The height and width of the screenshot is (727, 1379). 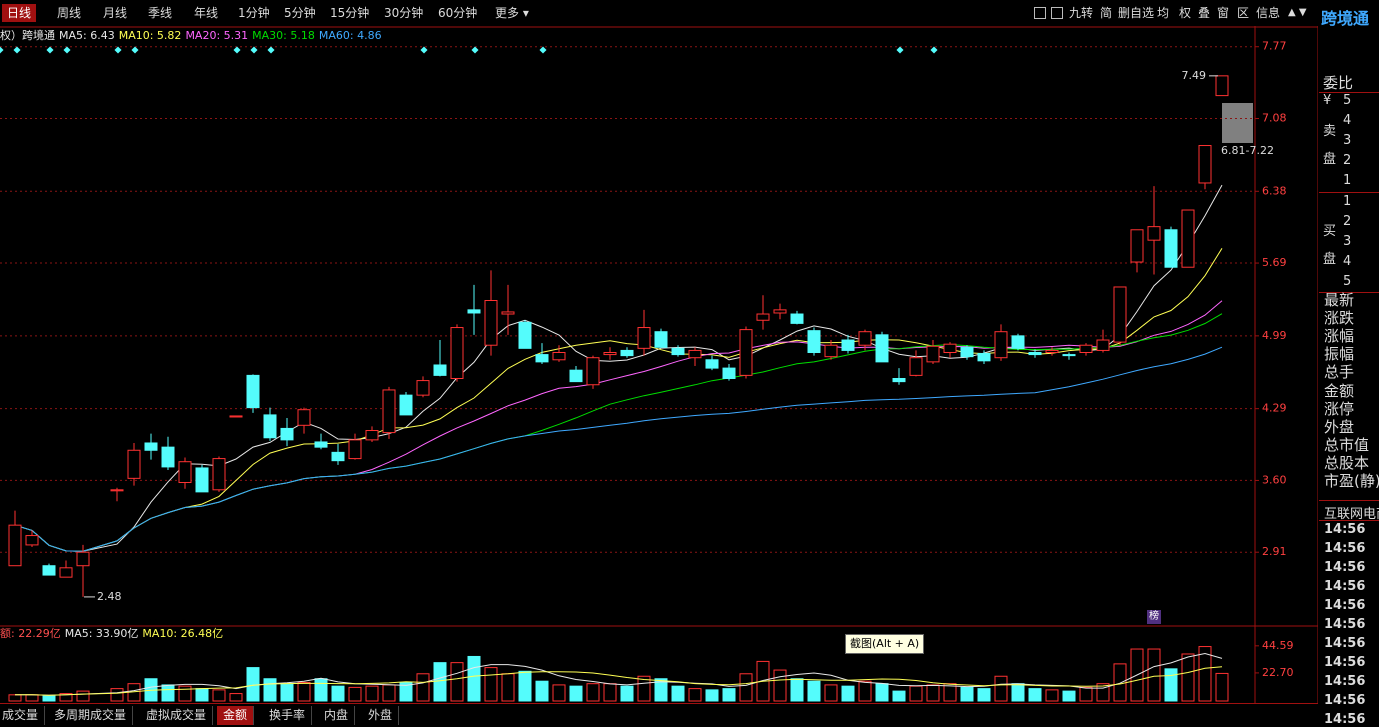 What do you see at coordinates (512, 13) in the screenshot?
I see `more-menu: 更多 ▾` at bounding box center [512, 13].